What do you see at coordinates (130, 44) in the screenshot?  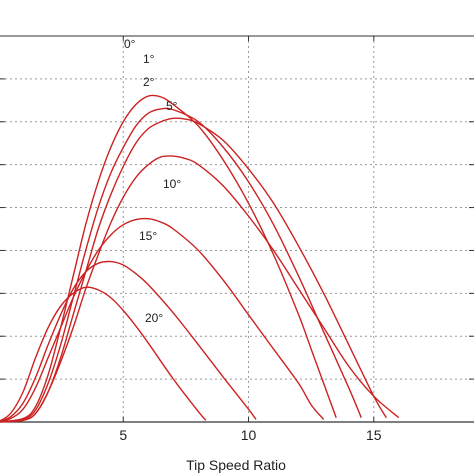 I see `series-label: 0°` at bounding box center [130, 44].